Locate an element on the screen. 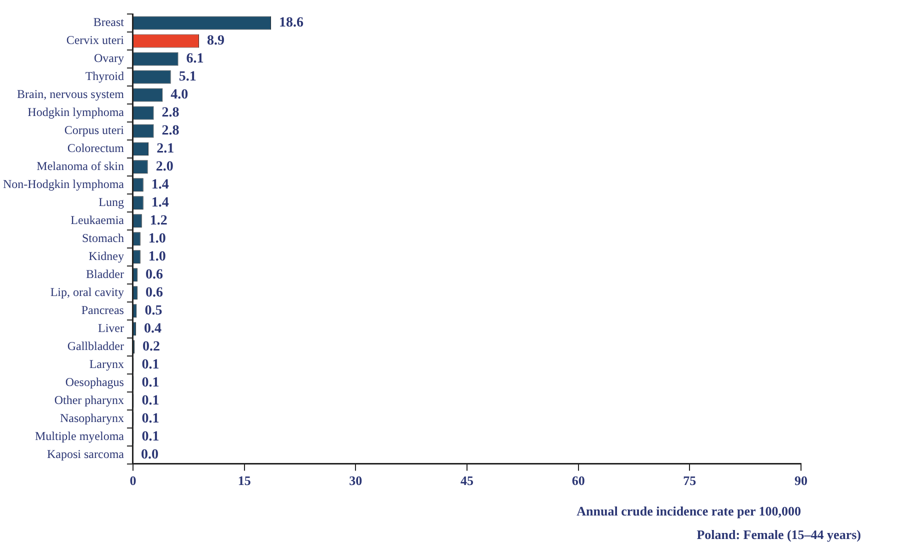 The height and width of the screenshot is (546, 923). data-label: 4.0 is located at coordinates (179, 95).